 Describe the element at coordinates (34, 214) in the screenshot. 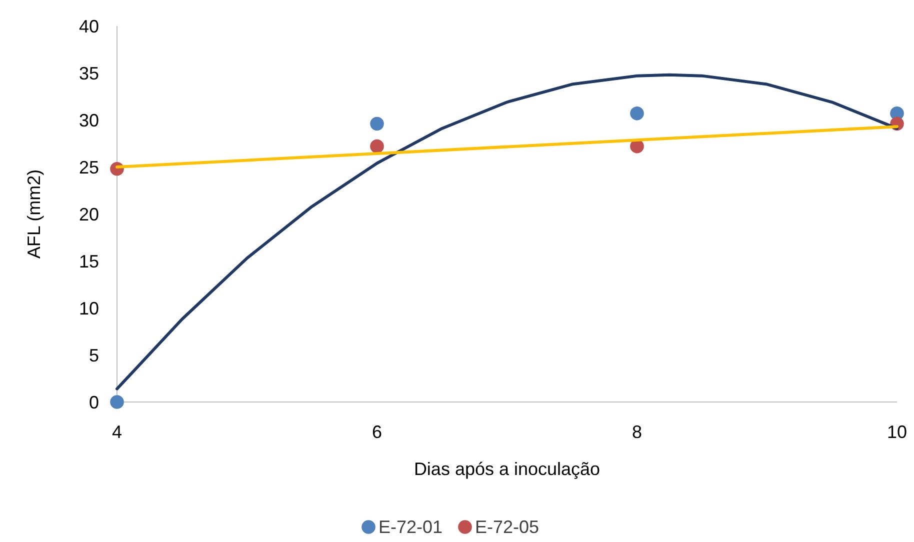

I see `y-axis-title: AFL (mm2)` at that location.